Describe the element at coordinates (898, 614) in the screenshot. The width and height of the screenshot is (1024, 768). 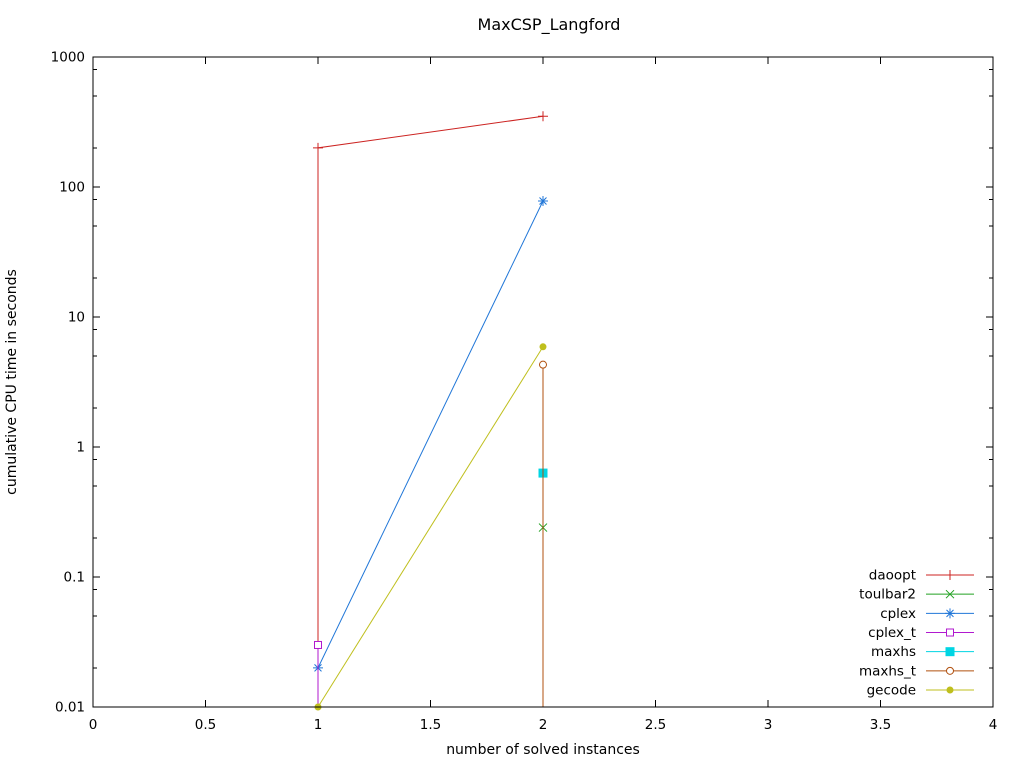
I see `legend-label-cplex: cplex` at that location.